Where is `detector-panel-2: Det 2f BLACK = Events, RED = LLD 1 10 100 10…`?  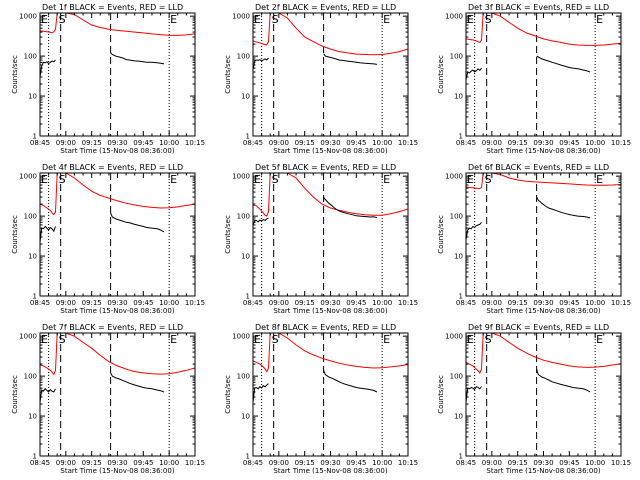 detector-panel-2: Det 2f BLACK = Events, RED = LLD 1 10 100 10… is located at coordinates (321, 79).